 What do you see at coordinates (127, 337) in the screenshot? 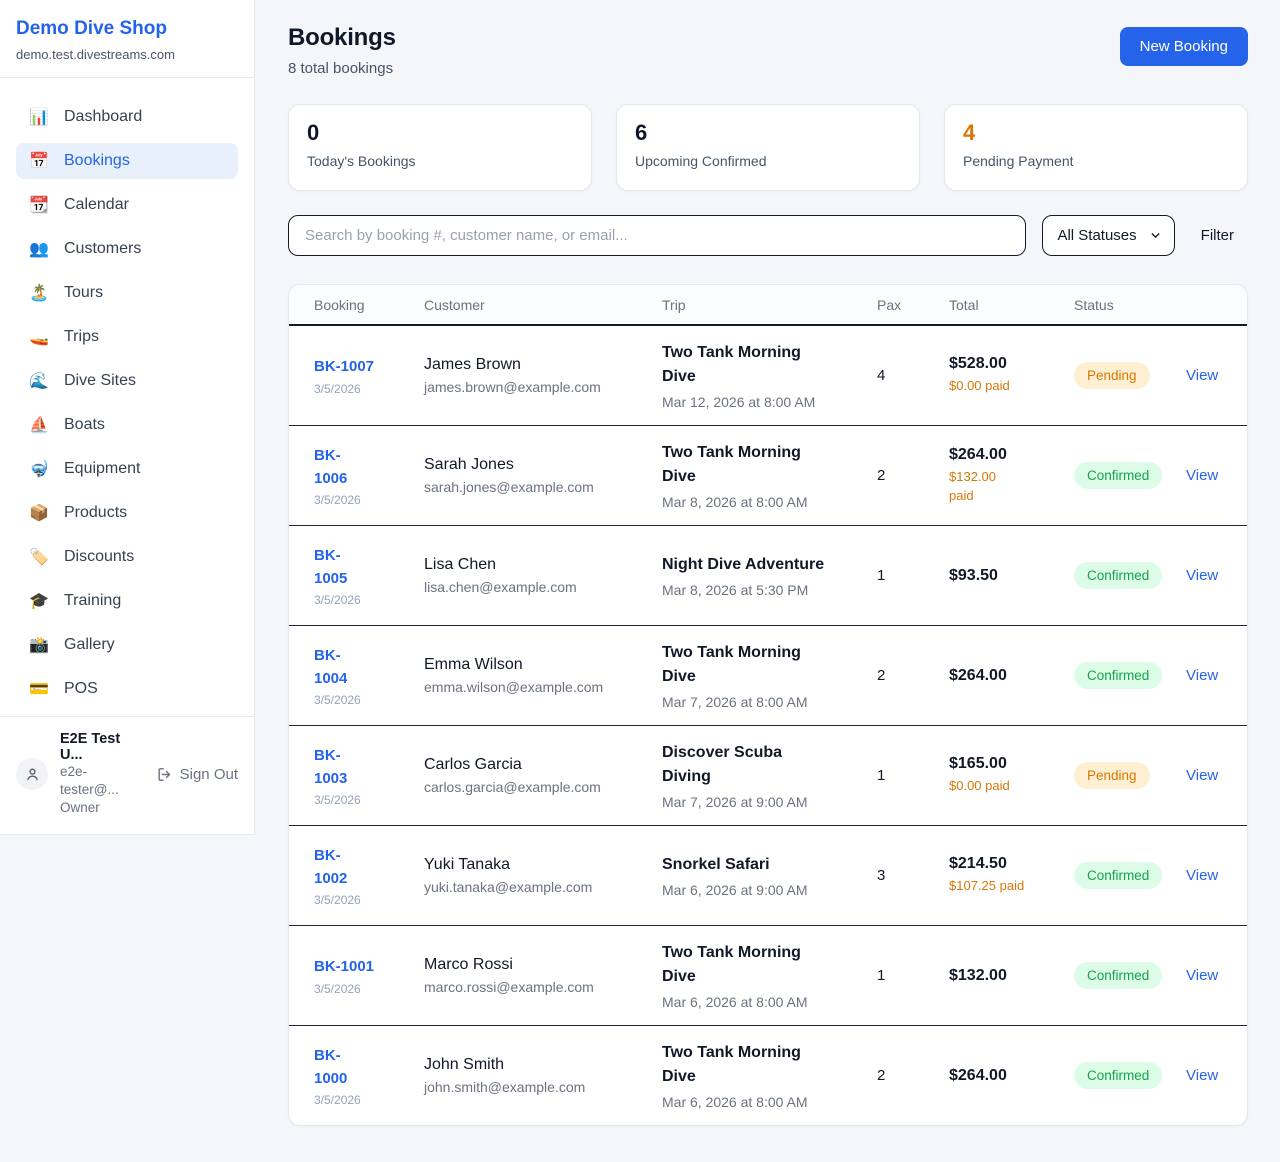
I see `sidebar-item: 🚤 Trips` at bounding box center [127, 337].